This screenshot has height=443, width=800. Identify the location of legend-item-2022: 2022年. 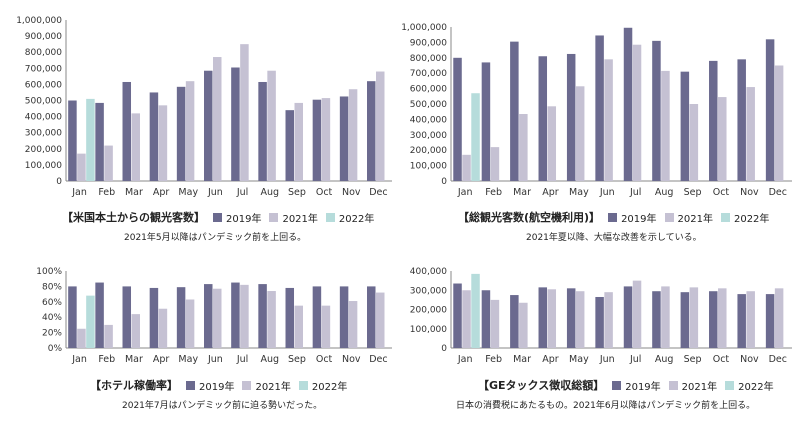
(745, 217).